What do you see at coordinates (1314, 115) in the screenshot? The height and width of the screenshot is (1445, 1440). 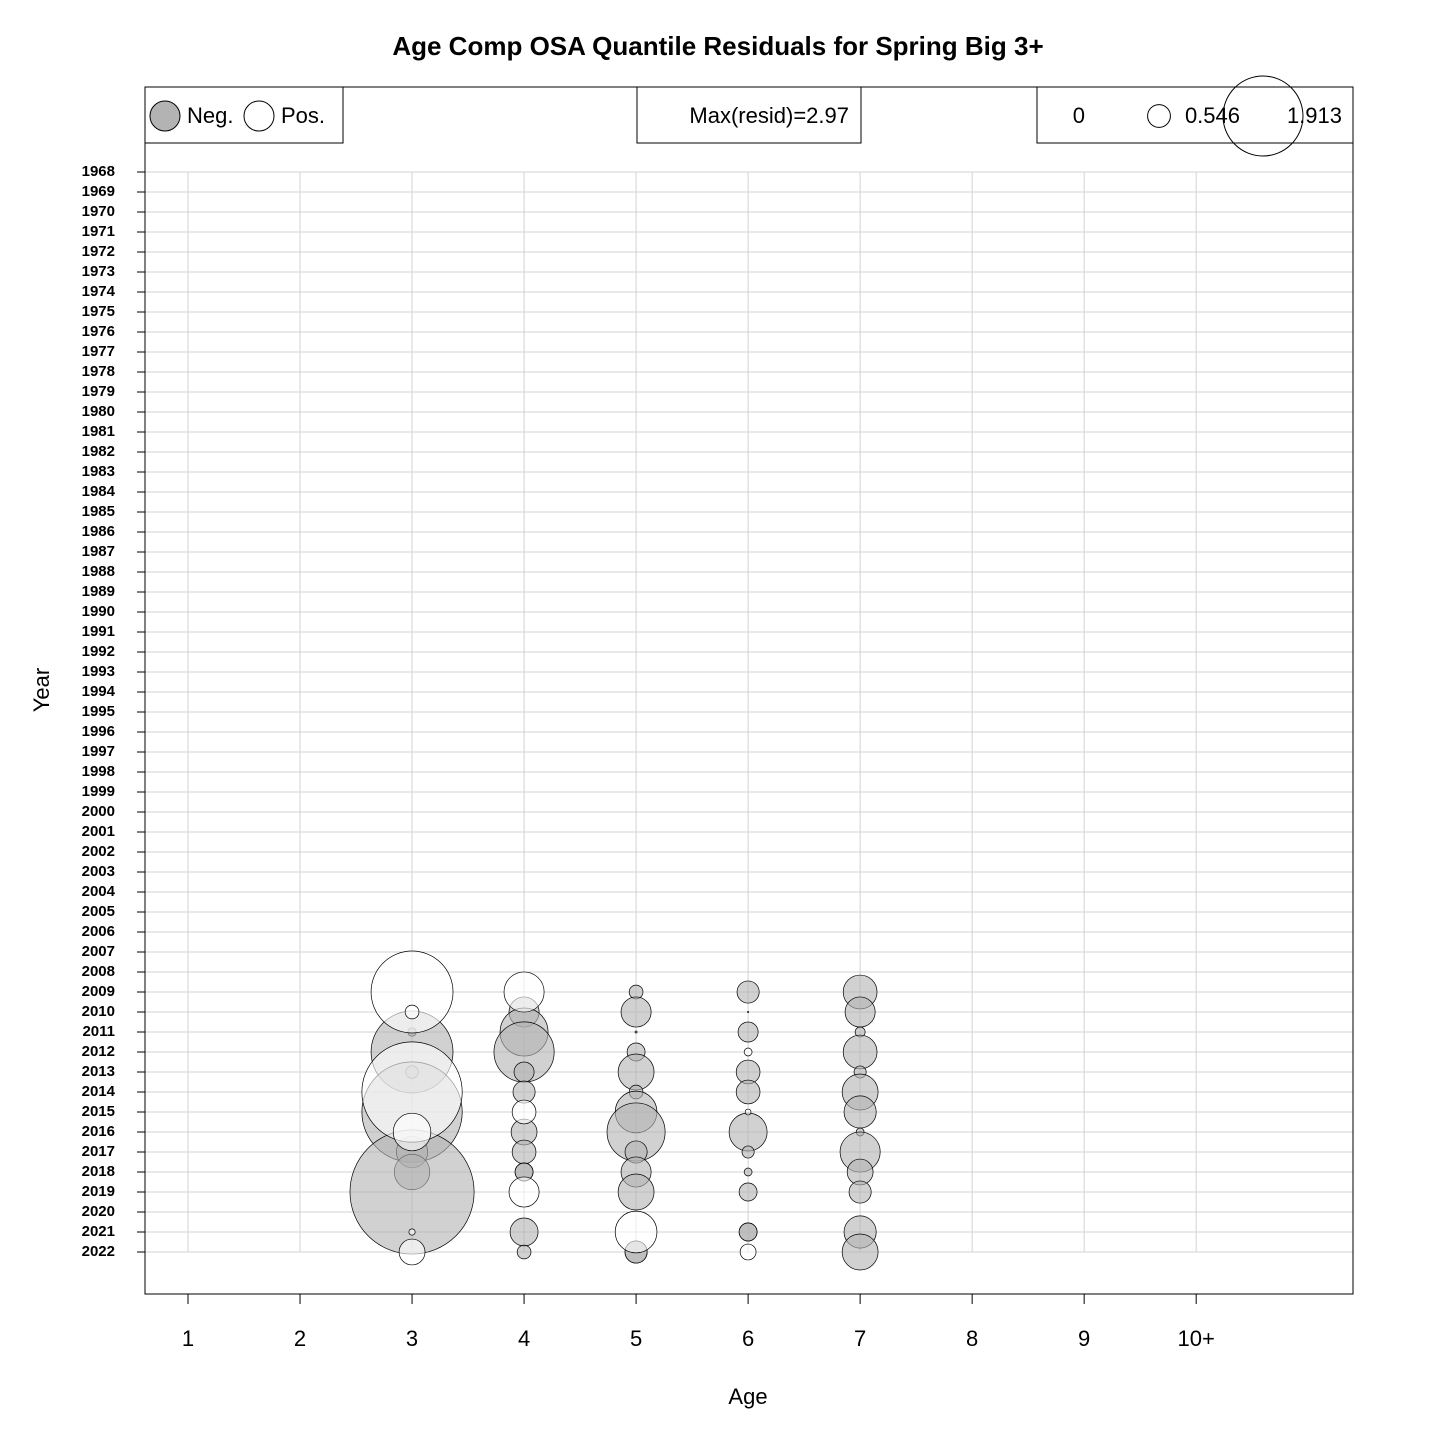 I see `size-legend-label: 1.913` at bounding box center [1314, 115].